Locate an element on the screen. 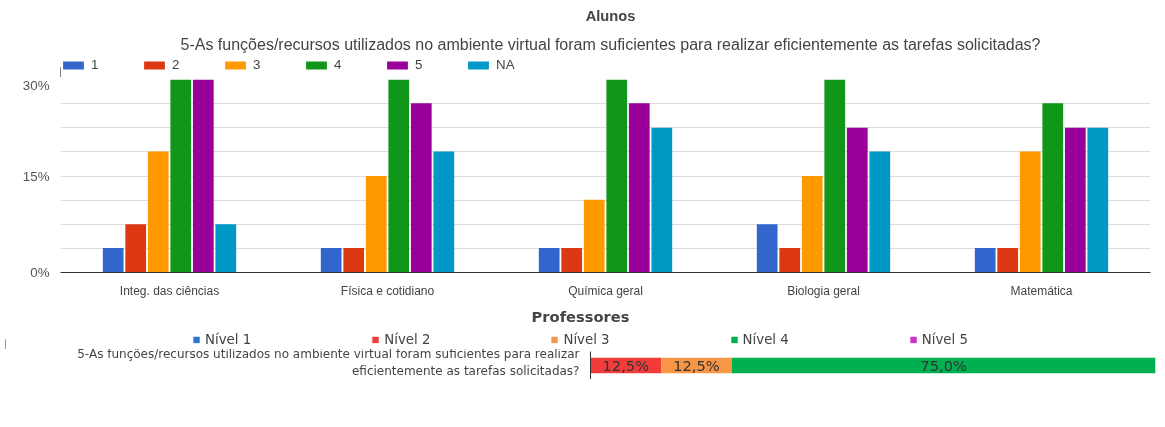  x-tick-label: Química geral is located at coordinates (605, 290).